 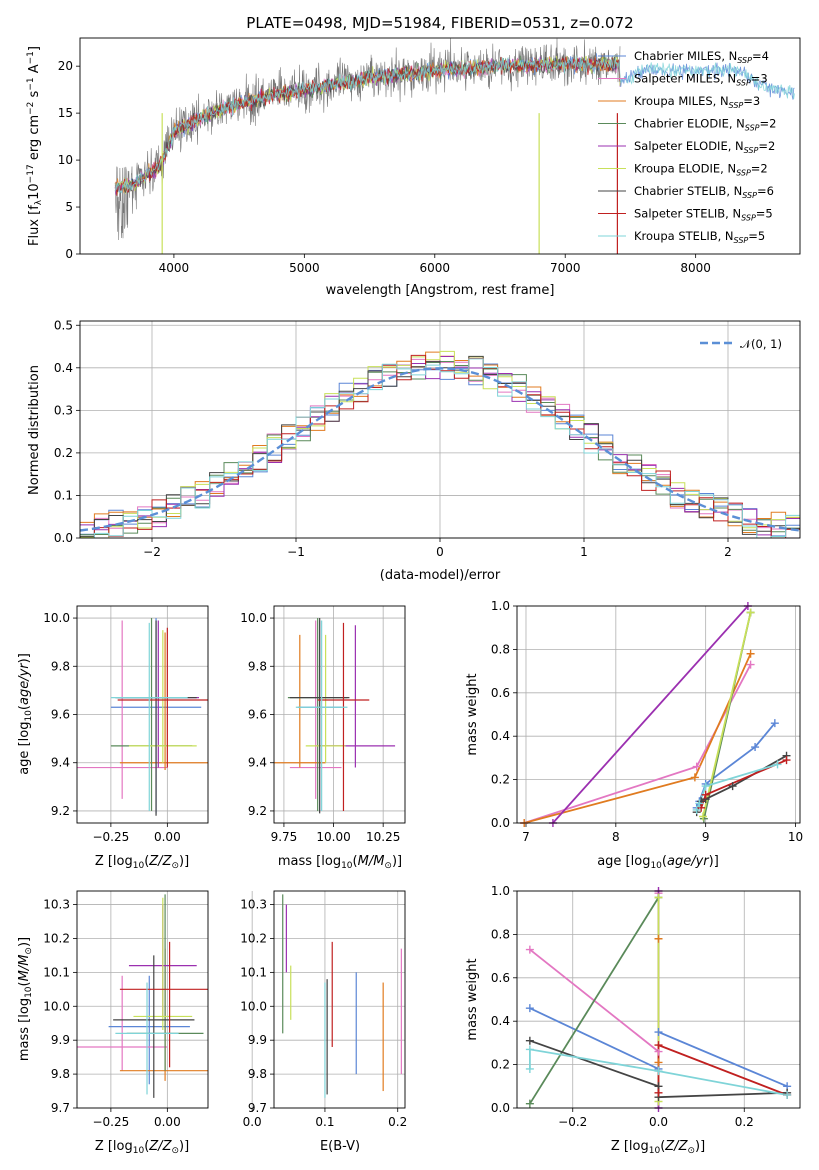 I want to click on legend-model: Kroupa STELIB, N, so click(x=684, y=236).